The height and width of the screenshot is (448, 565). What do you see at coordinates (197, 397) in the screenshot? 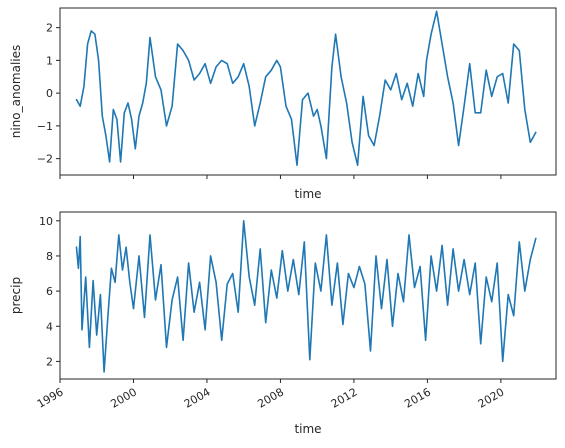
I see `x-tick-label: 2004` at bounding box center [197, 397].